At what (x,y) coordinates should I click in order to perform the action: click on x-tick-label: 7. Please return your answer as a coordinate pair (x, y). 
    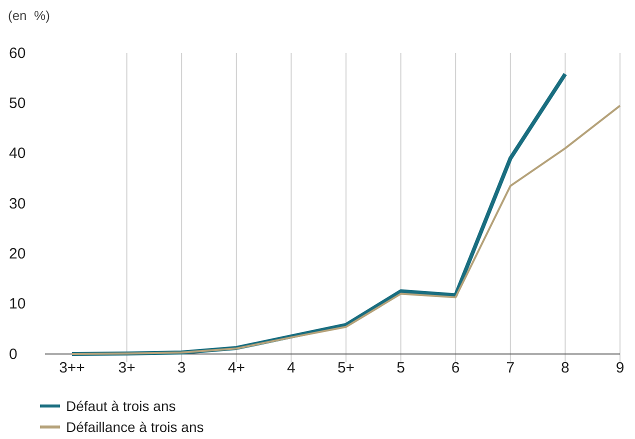
    Looking at the image, I should click on (510, 368).